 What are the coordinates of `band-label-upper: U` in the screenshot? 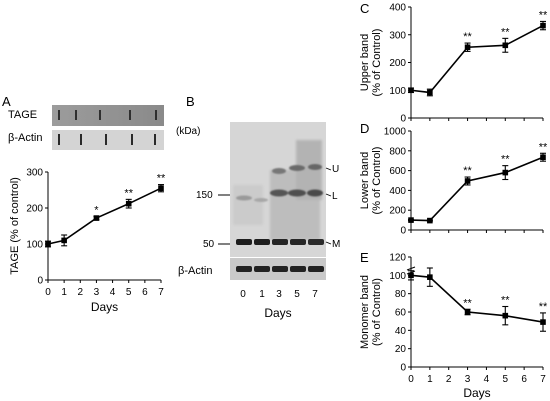 It's located at (335, 169).